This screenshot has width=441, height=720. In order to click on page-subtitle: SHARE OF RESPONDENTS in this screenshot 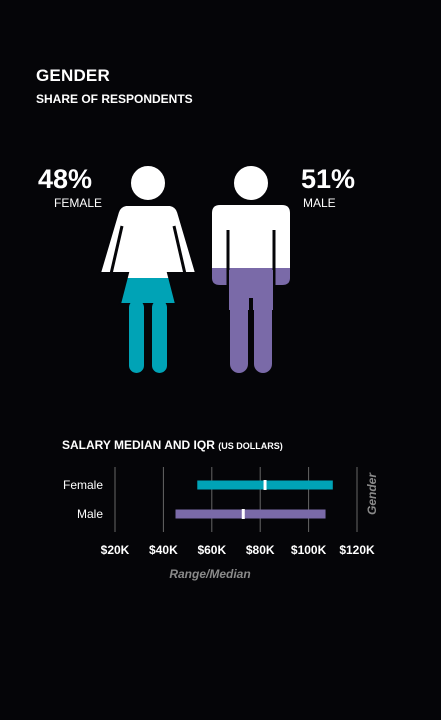, I will do `click(114, 99)`.